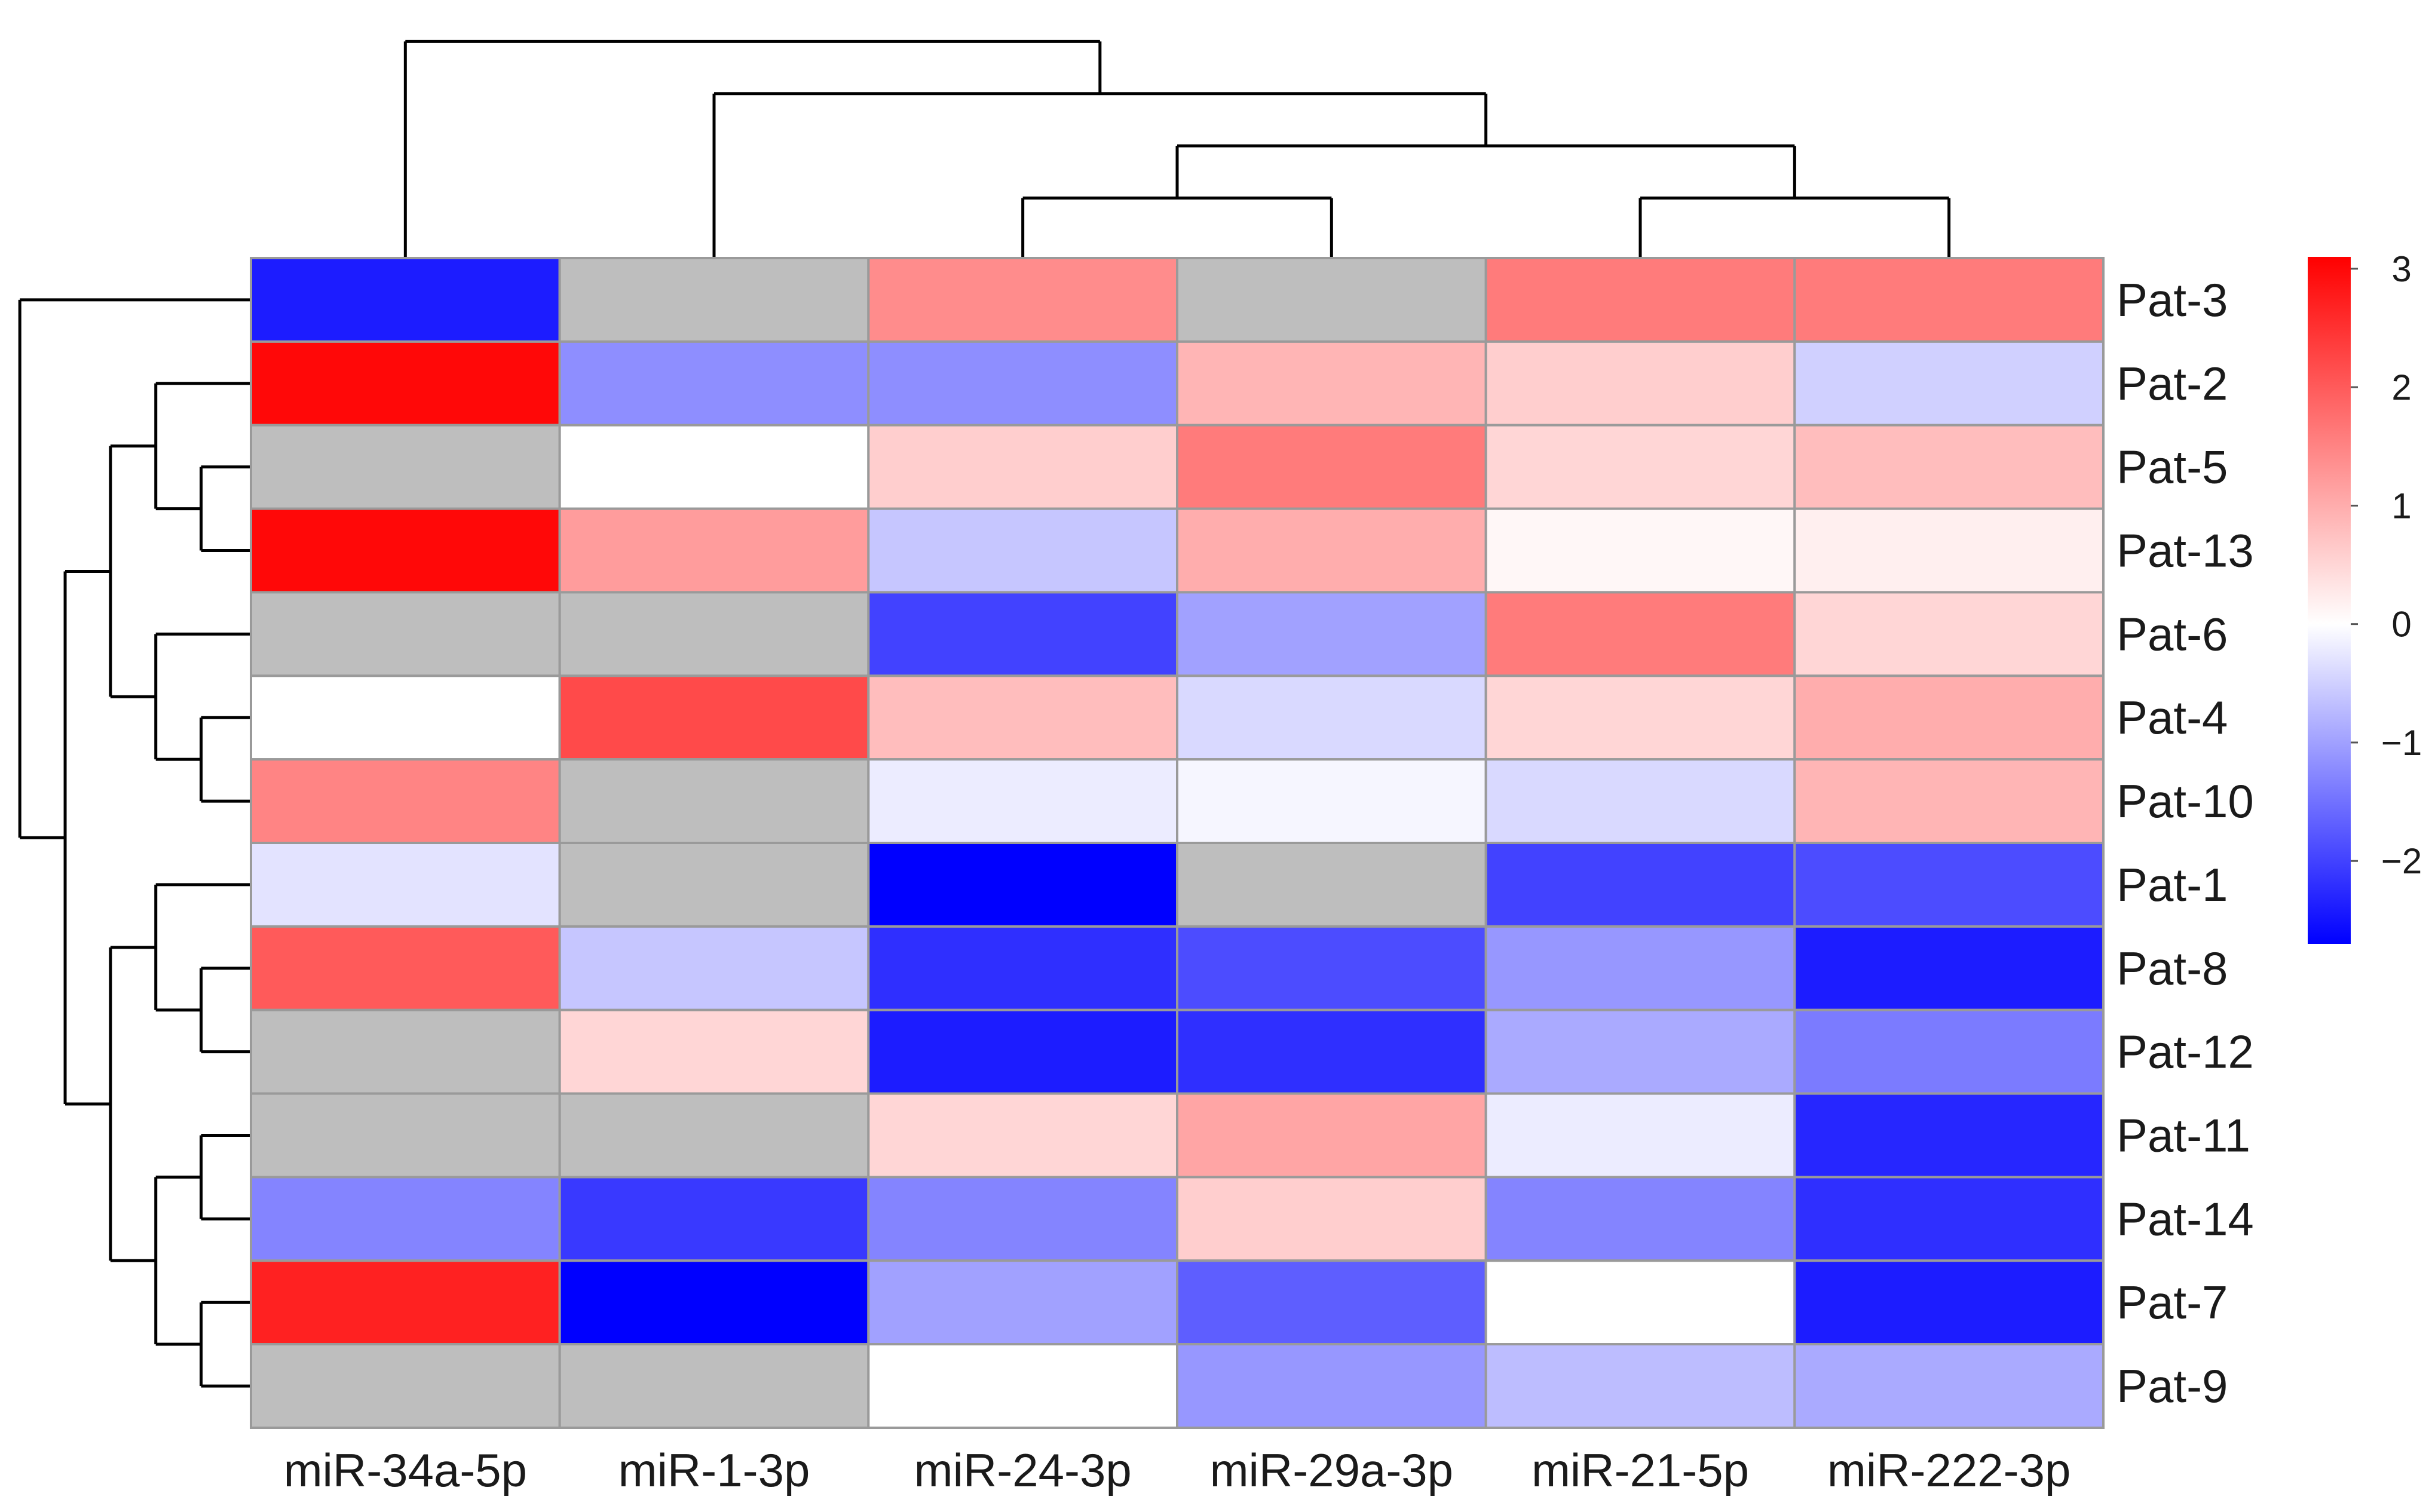  Describe the element at coordinates (405, 1470) in the screenshot. I see `column-label: miR-34a-5p` at that location.